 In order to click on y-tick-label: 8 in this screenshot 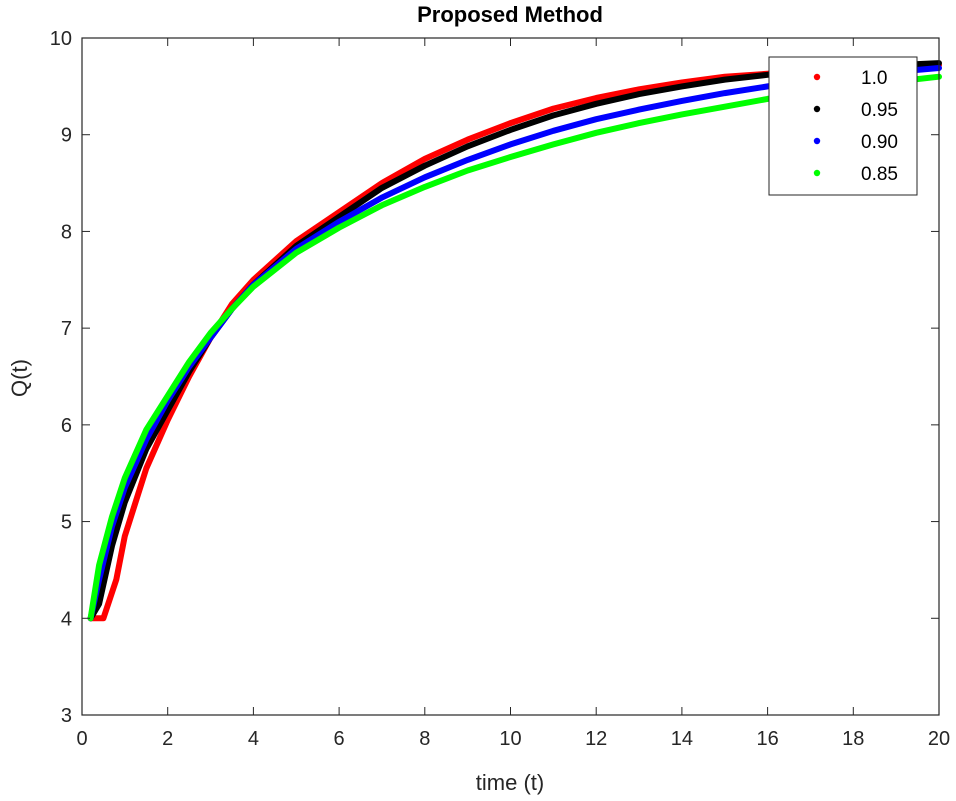, I will do `click(66, 232)`.